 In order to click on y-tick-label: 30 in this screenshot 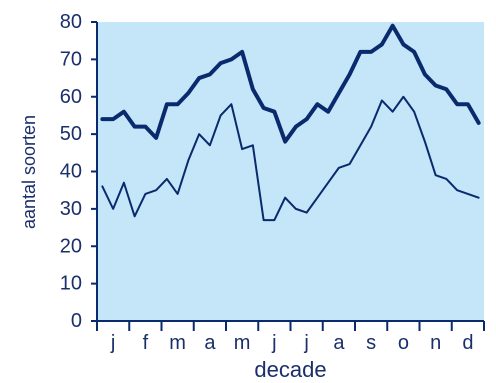, I will do `click(71, 209)`.